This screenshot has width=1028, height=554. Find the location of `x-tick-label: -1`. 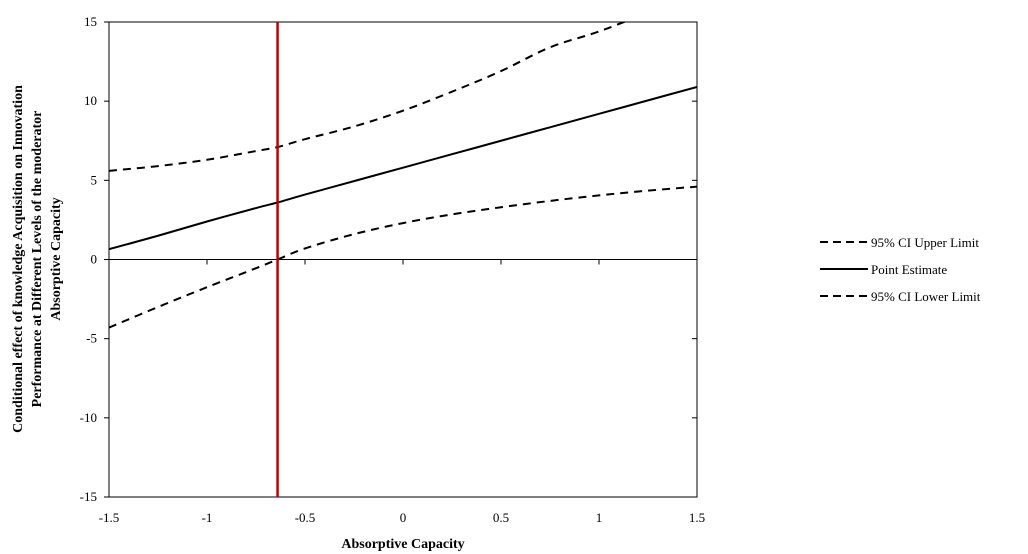

x-tick-label: -1 is located at coordinates (207, 517).